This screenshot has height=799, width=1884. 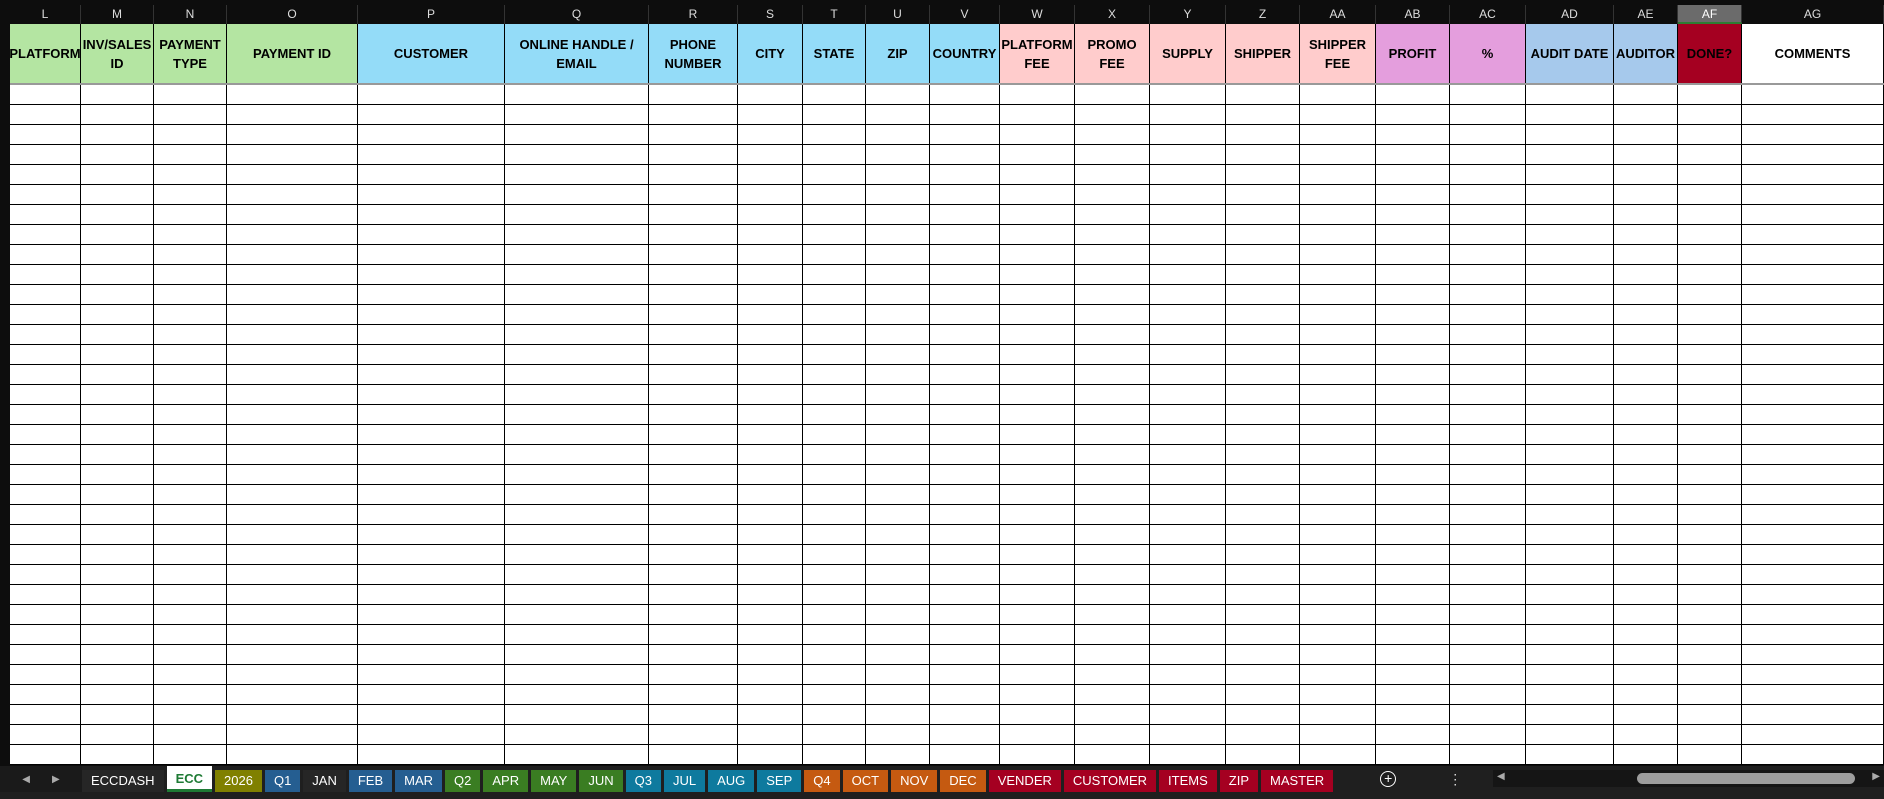 What do you see at coordinates (601, 781) in the screenshot?
I see `sheet-tab-jun: JUN` at bounding box center [601, 781].